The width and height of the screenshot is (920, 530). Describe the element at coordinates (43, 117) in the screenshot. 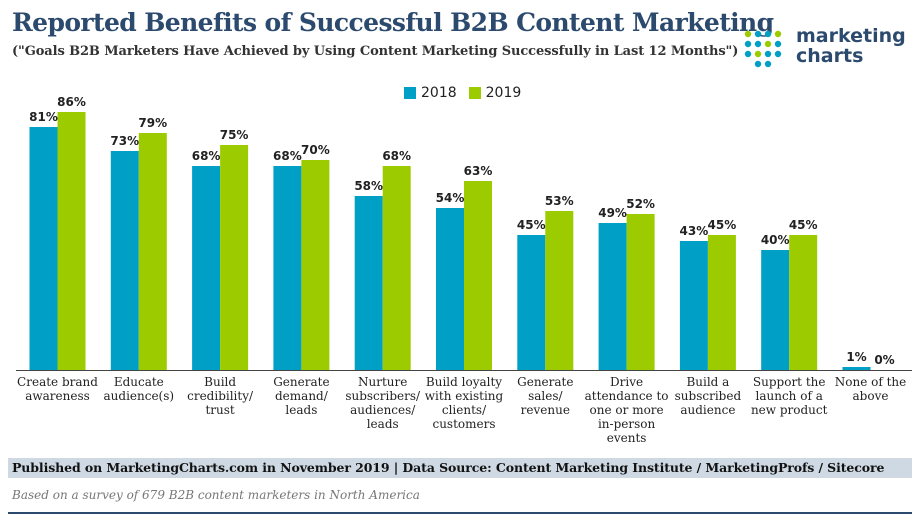

I see `data-label-2018-0: 81%` at that location.